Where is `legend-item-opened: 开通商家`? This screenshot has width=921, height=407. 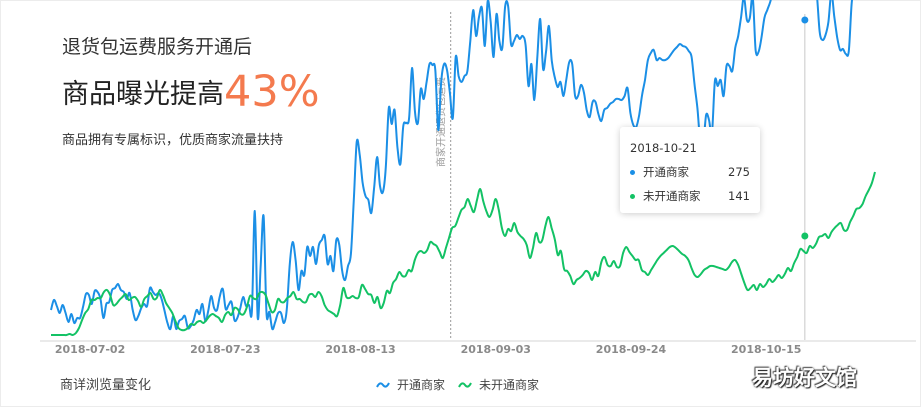
legend-item-opened: 开通商家 is located at coordinates (410, 384).